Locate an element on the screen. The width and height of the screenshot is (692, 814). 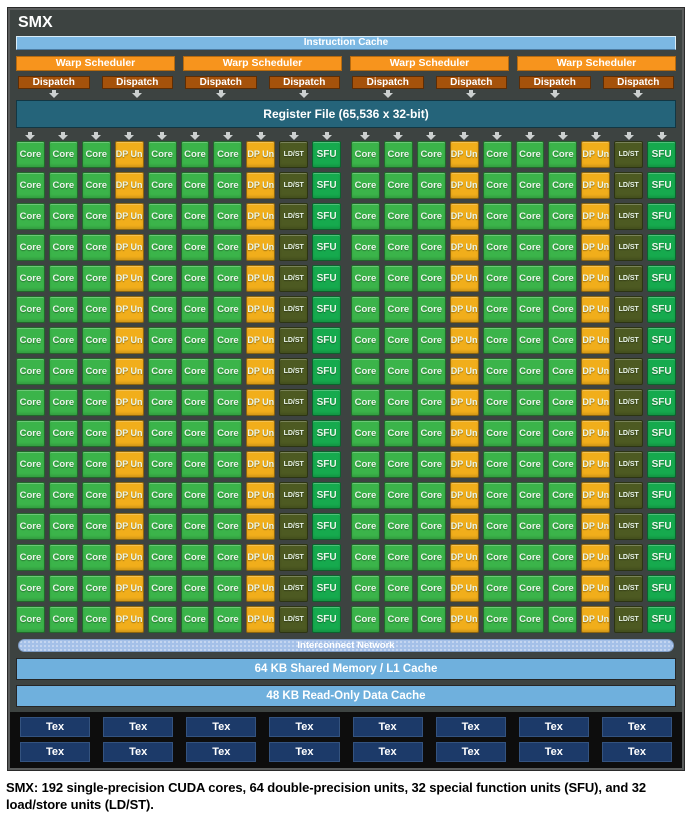
warp-scheduler-group: Warp Scheduler Dispatch Dispatch is located at coordinates (95, 77).